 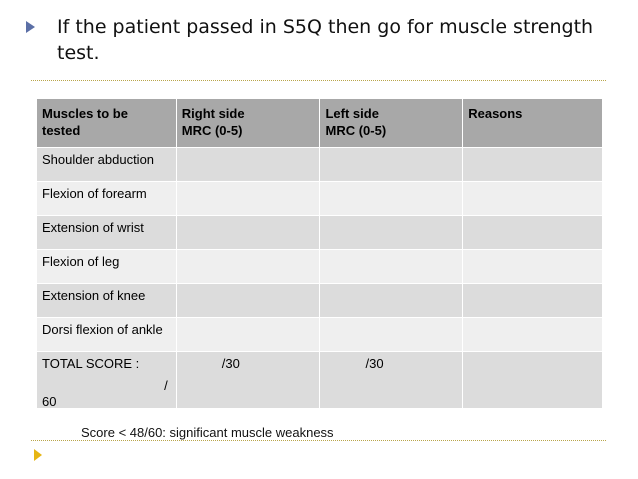 I want to click on total-reasons-cell, so click(x=532, y=380).